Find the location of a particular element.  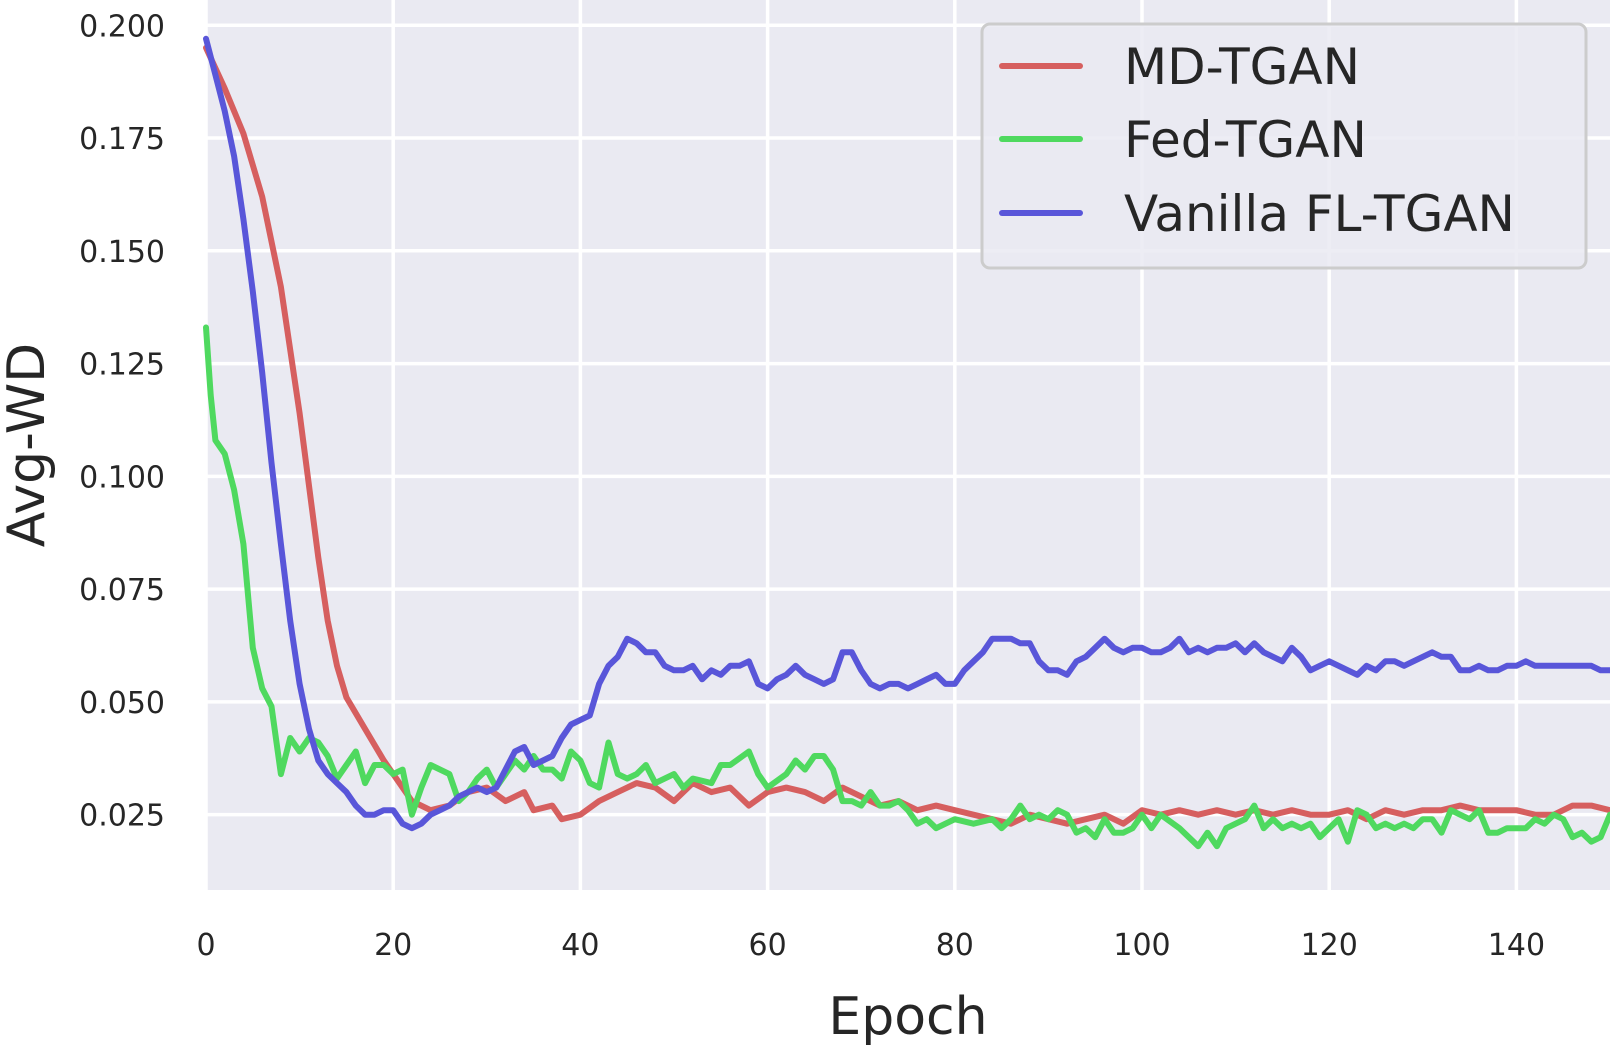

x-tick-label: 0 is located at coordinates (205, 945).